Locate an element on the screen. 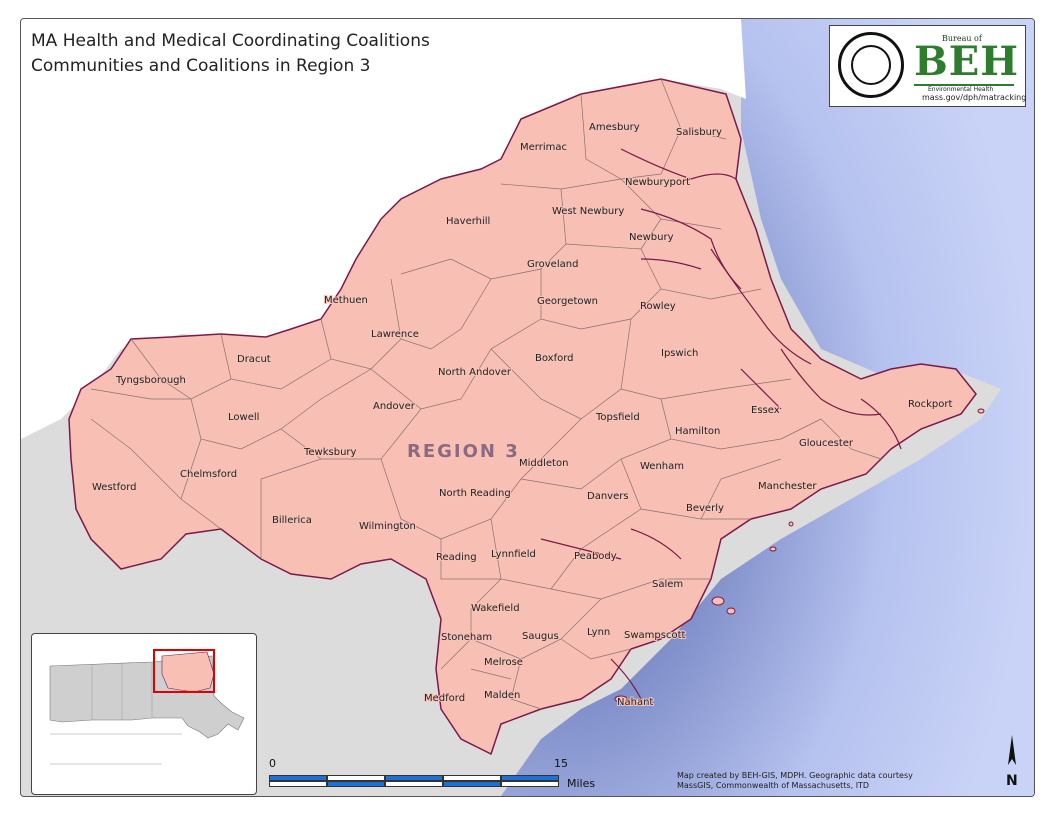 The height and width of the screenshot is (816, 1056). beh-underline is located at coordinates (964, 85).